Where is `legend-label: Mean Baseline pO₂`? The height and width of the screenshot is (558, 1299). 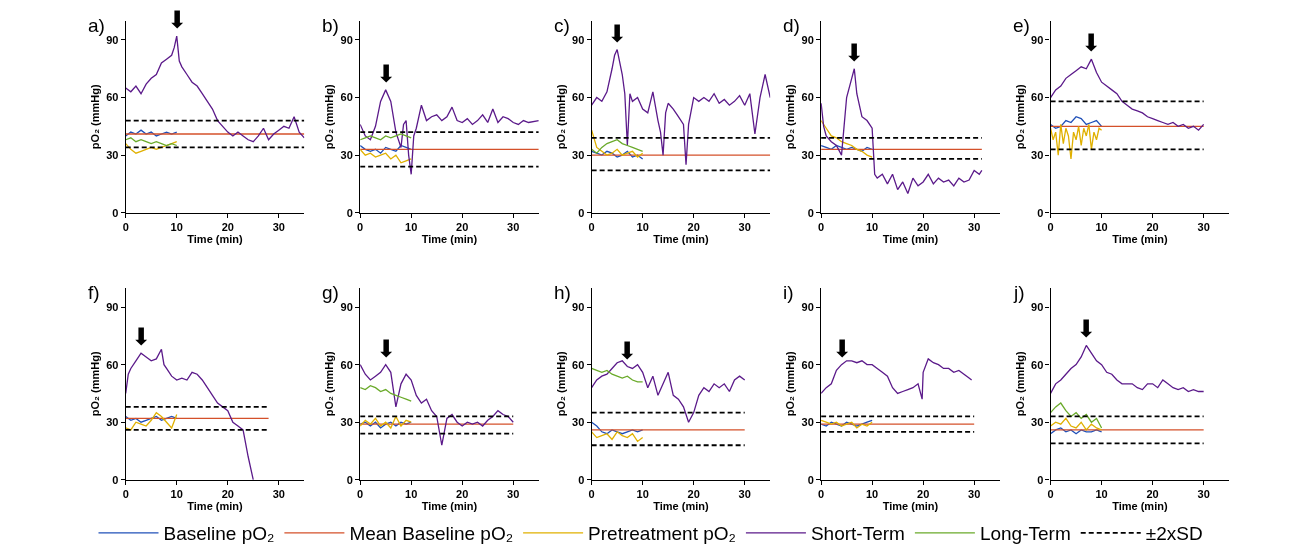 legend-label: Mean Baseline pO₂ is located at coordinates (431, 534).